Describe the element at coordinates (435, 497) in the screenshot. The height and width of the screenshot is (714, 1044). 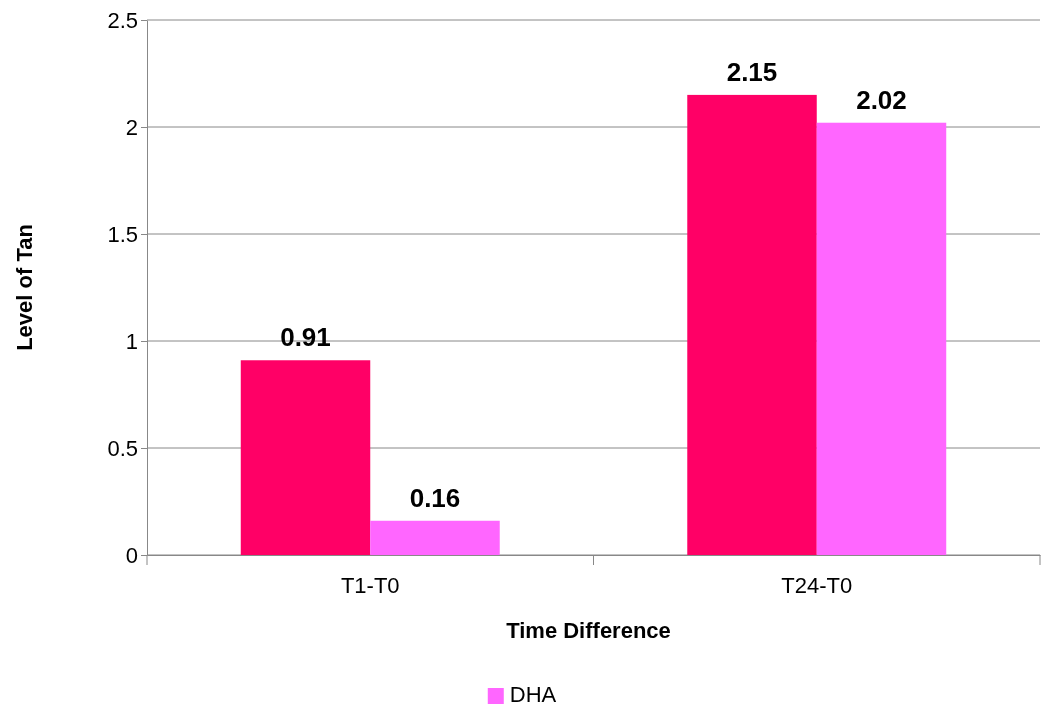
I see `data-label: 0.16` at that location.